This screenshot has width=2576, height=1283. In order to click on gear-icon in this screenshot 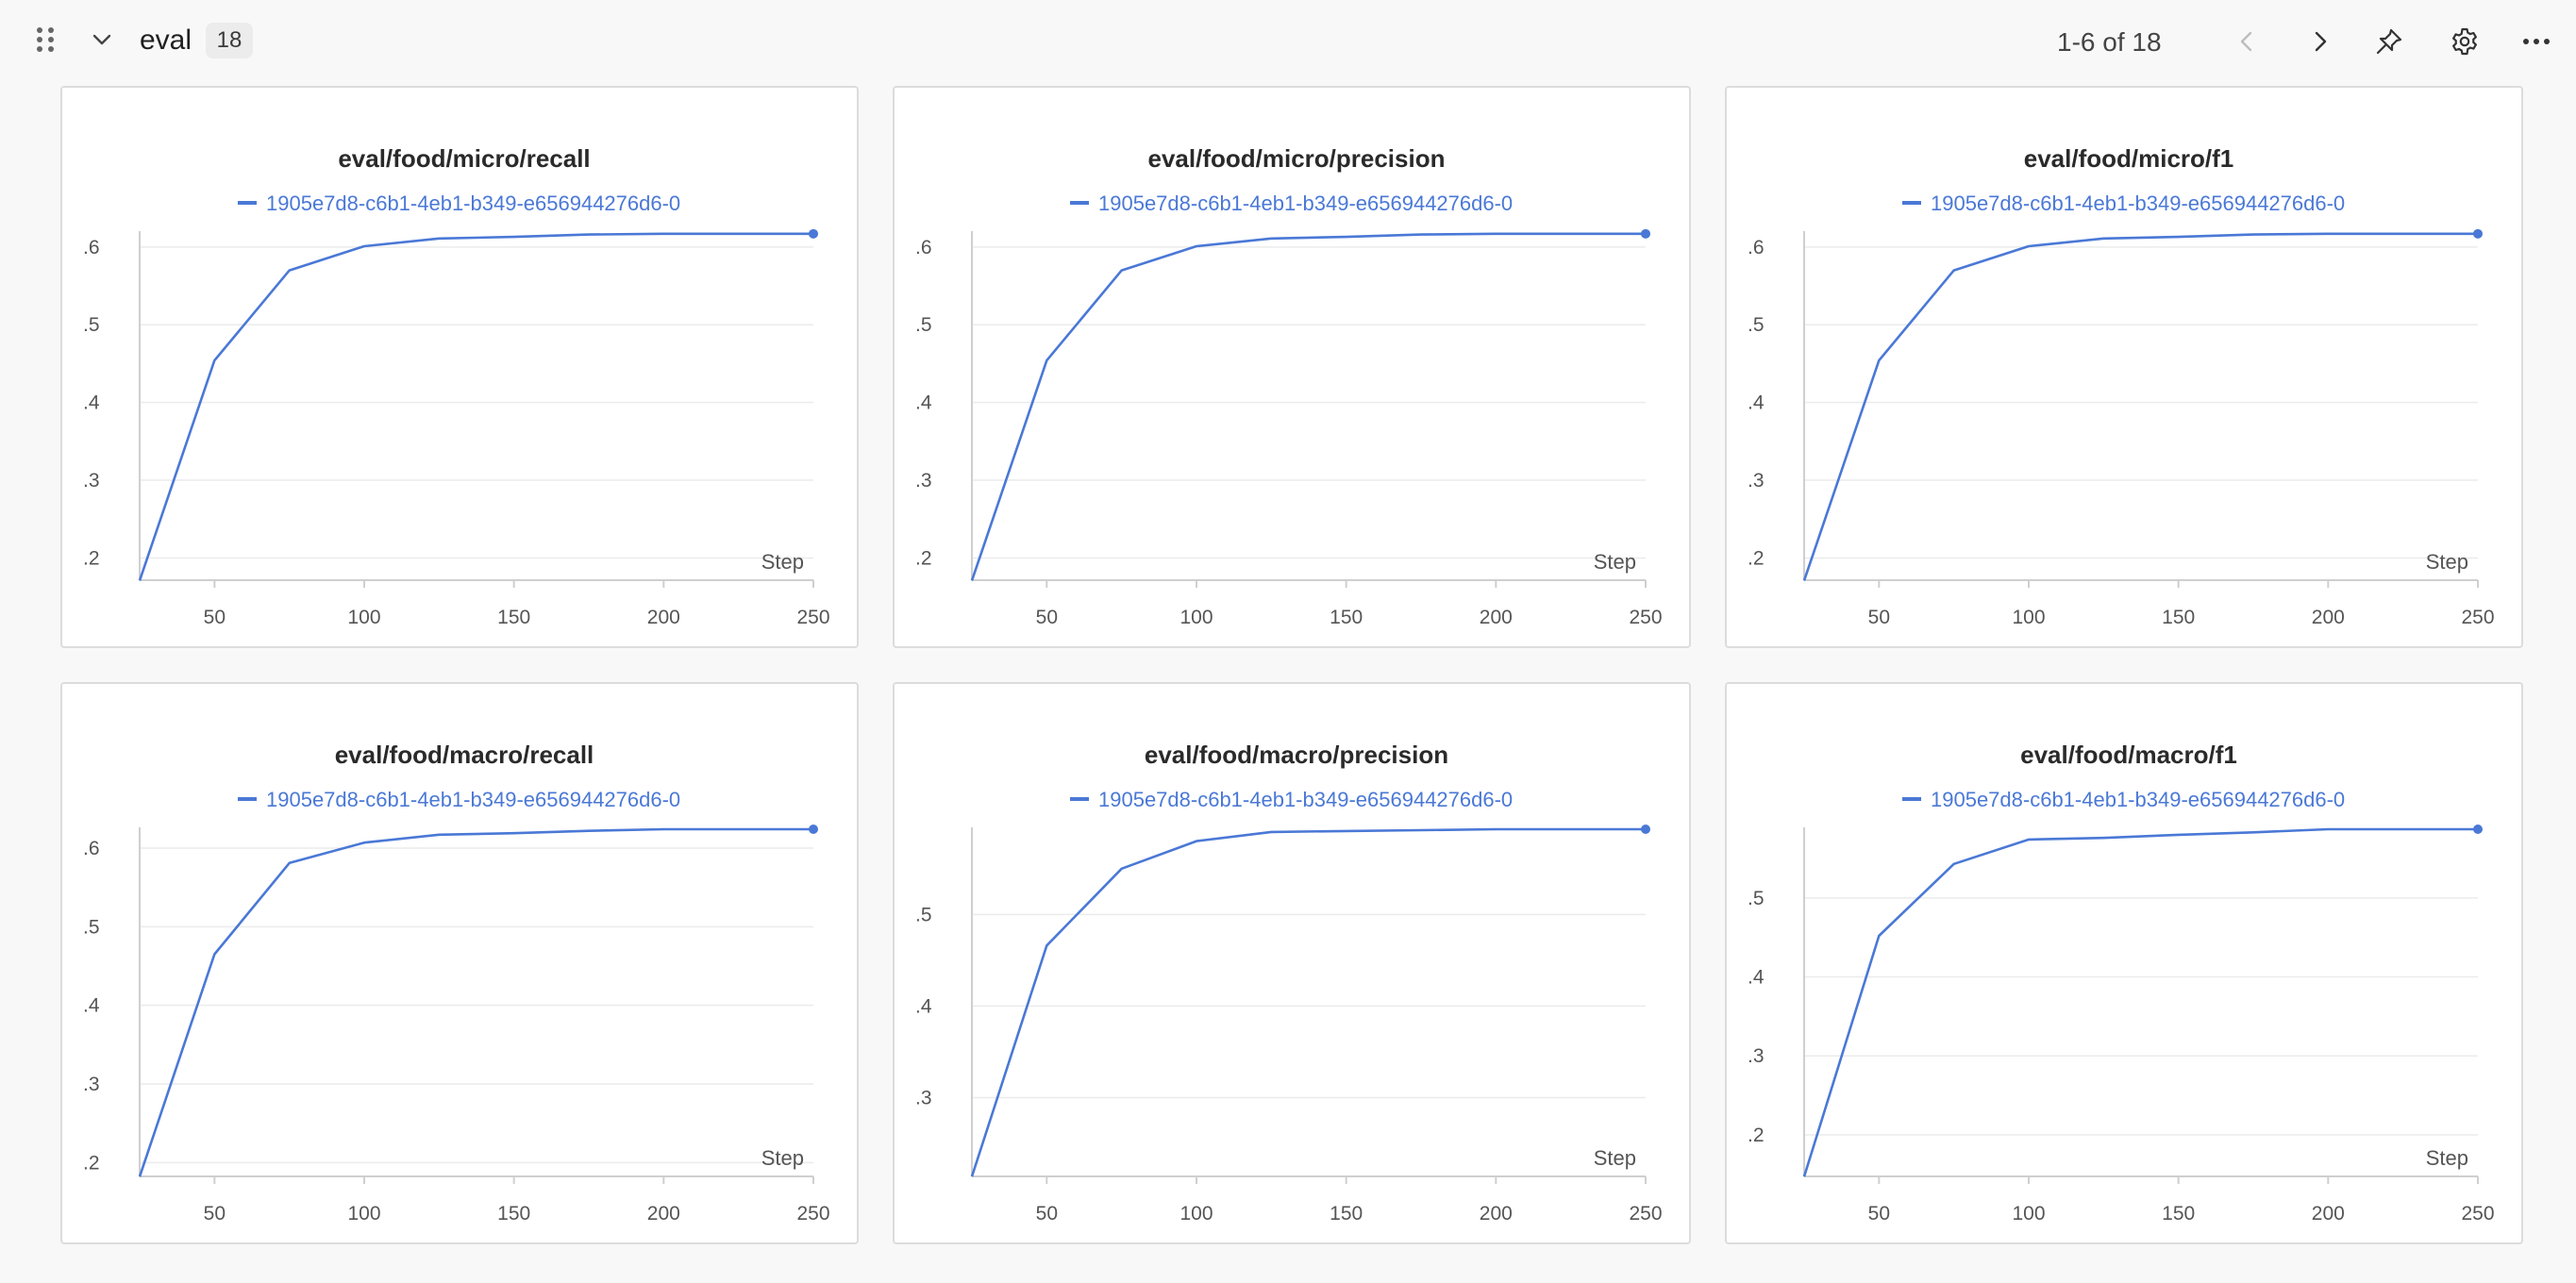, I will do `click(2464, 41)`.